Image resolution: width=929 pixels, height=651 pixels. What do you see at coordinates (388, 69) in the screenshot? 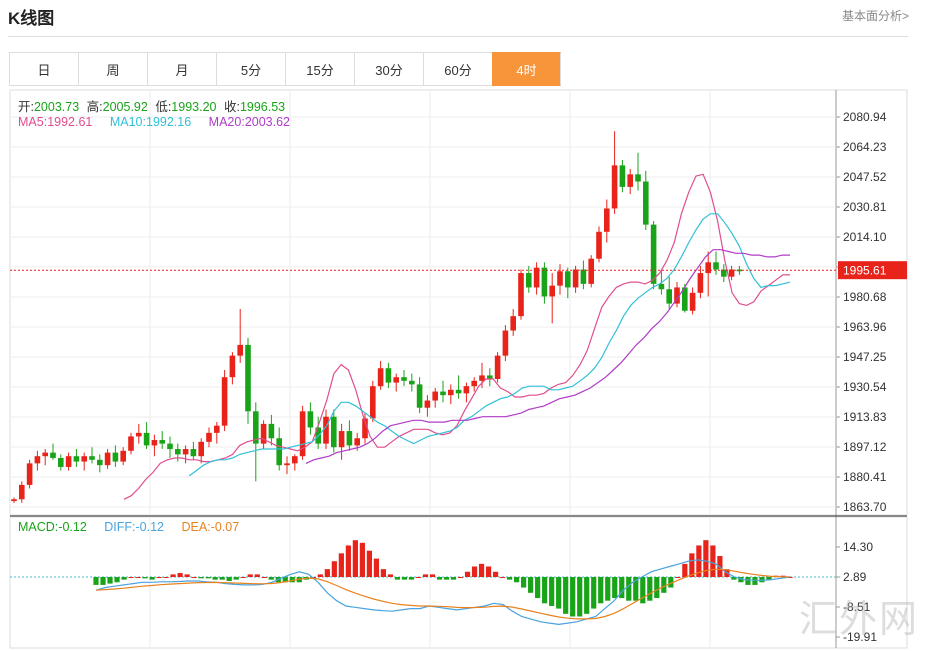
I see `tab-30min: 30分` at bounding box center [388, 69].